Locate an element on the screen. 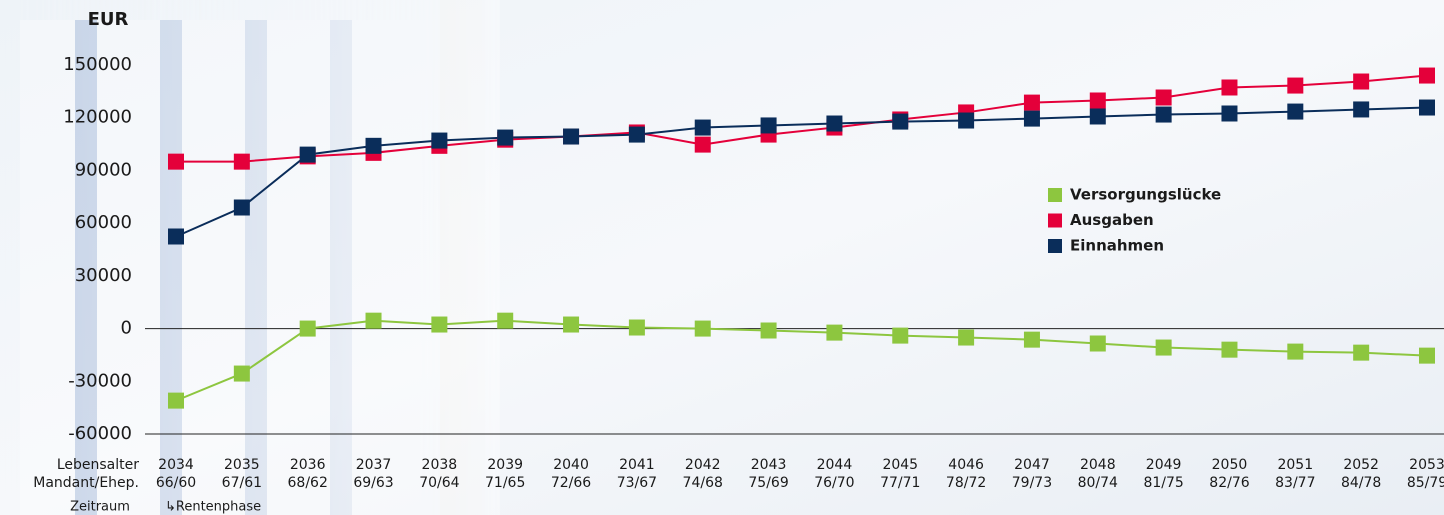 This screenshot has height=515, width=1444. x-tick-label: 2045 is located at coordinates (900, 465).